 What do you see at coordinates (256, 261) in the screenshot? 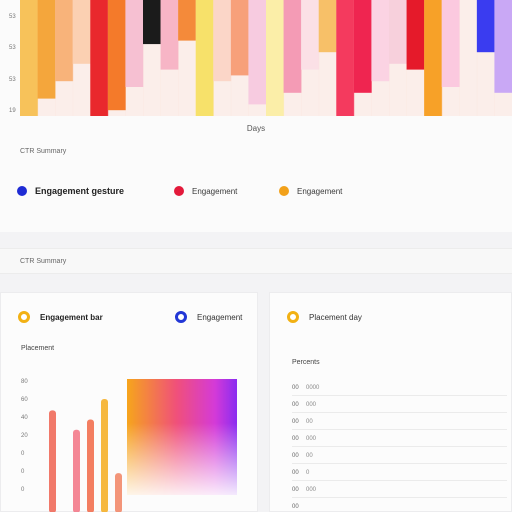
I see `summary-strip: CTR Summary` at bounding box center [256, 261].